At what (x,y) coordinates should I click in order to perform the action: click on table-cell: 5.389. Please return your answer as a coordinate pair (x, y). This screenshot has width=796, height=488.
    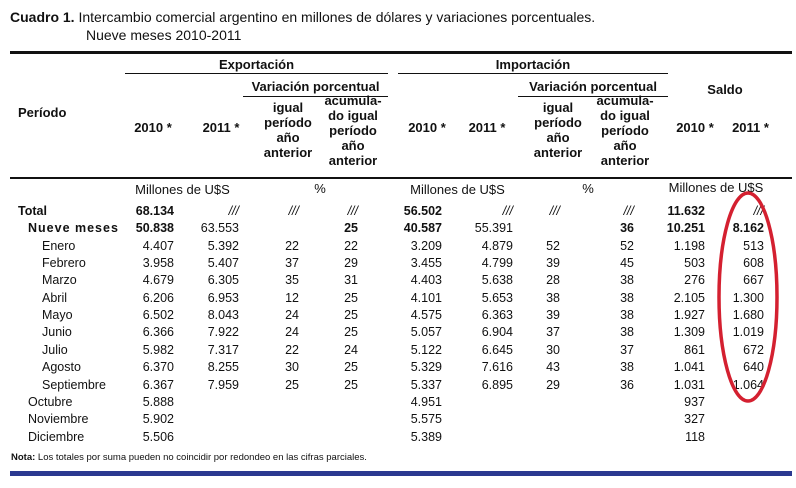
    Looking at the image, I should click on (426, 436).